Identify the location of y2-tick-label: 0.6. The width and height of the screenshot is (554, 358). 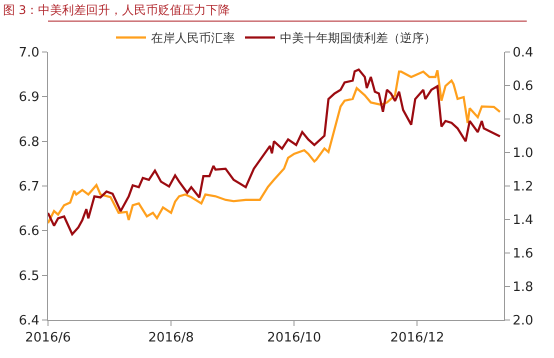
(523, 86).